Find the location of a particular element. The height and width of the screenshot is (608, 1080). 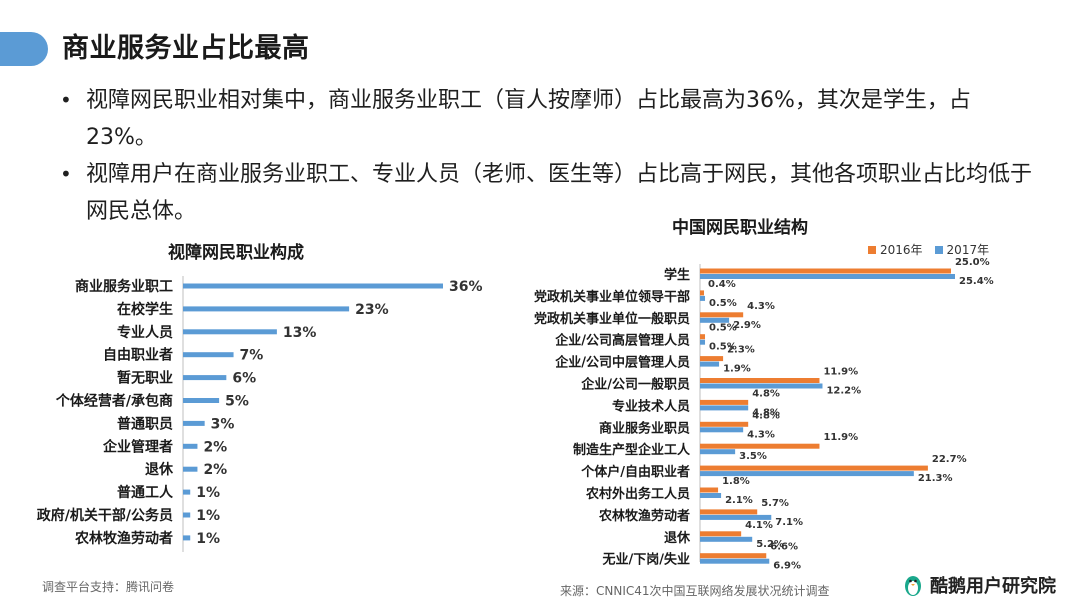

value-label: 23% is located at coordinates (372, 310).